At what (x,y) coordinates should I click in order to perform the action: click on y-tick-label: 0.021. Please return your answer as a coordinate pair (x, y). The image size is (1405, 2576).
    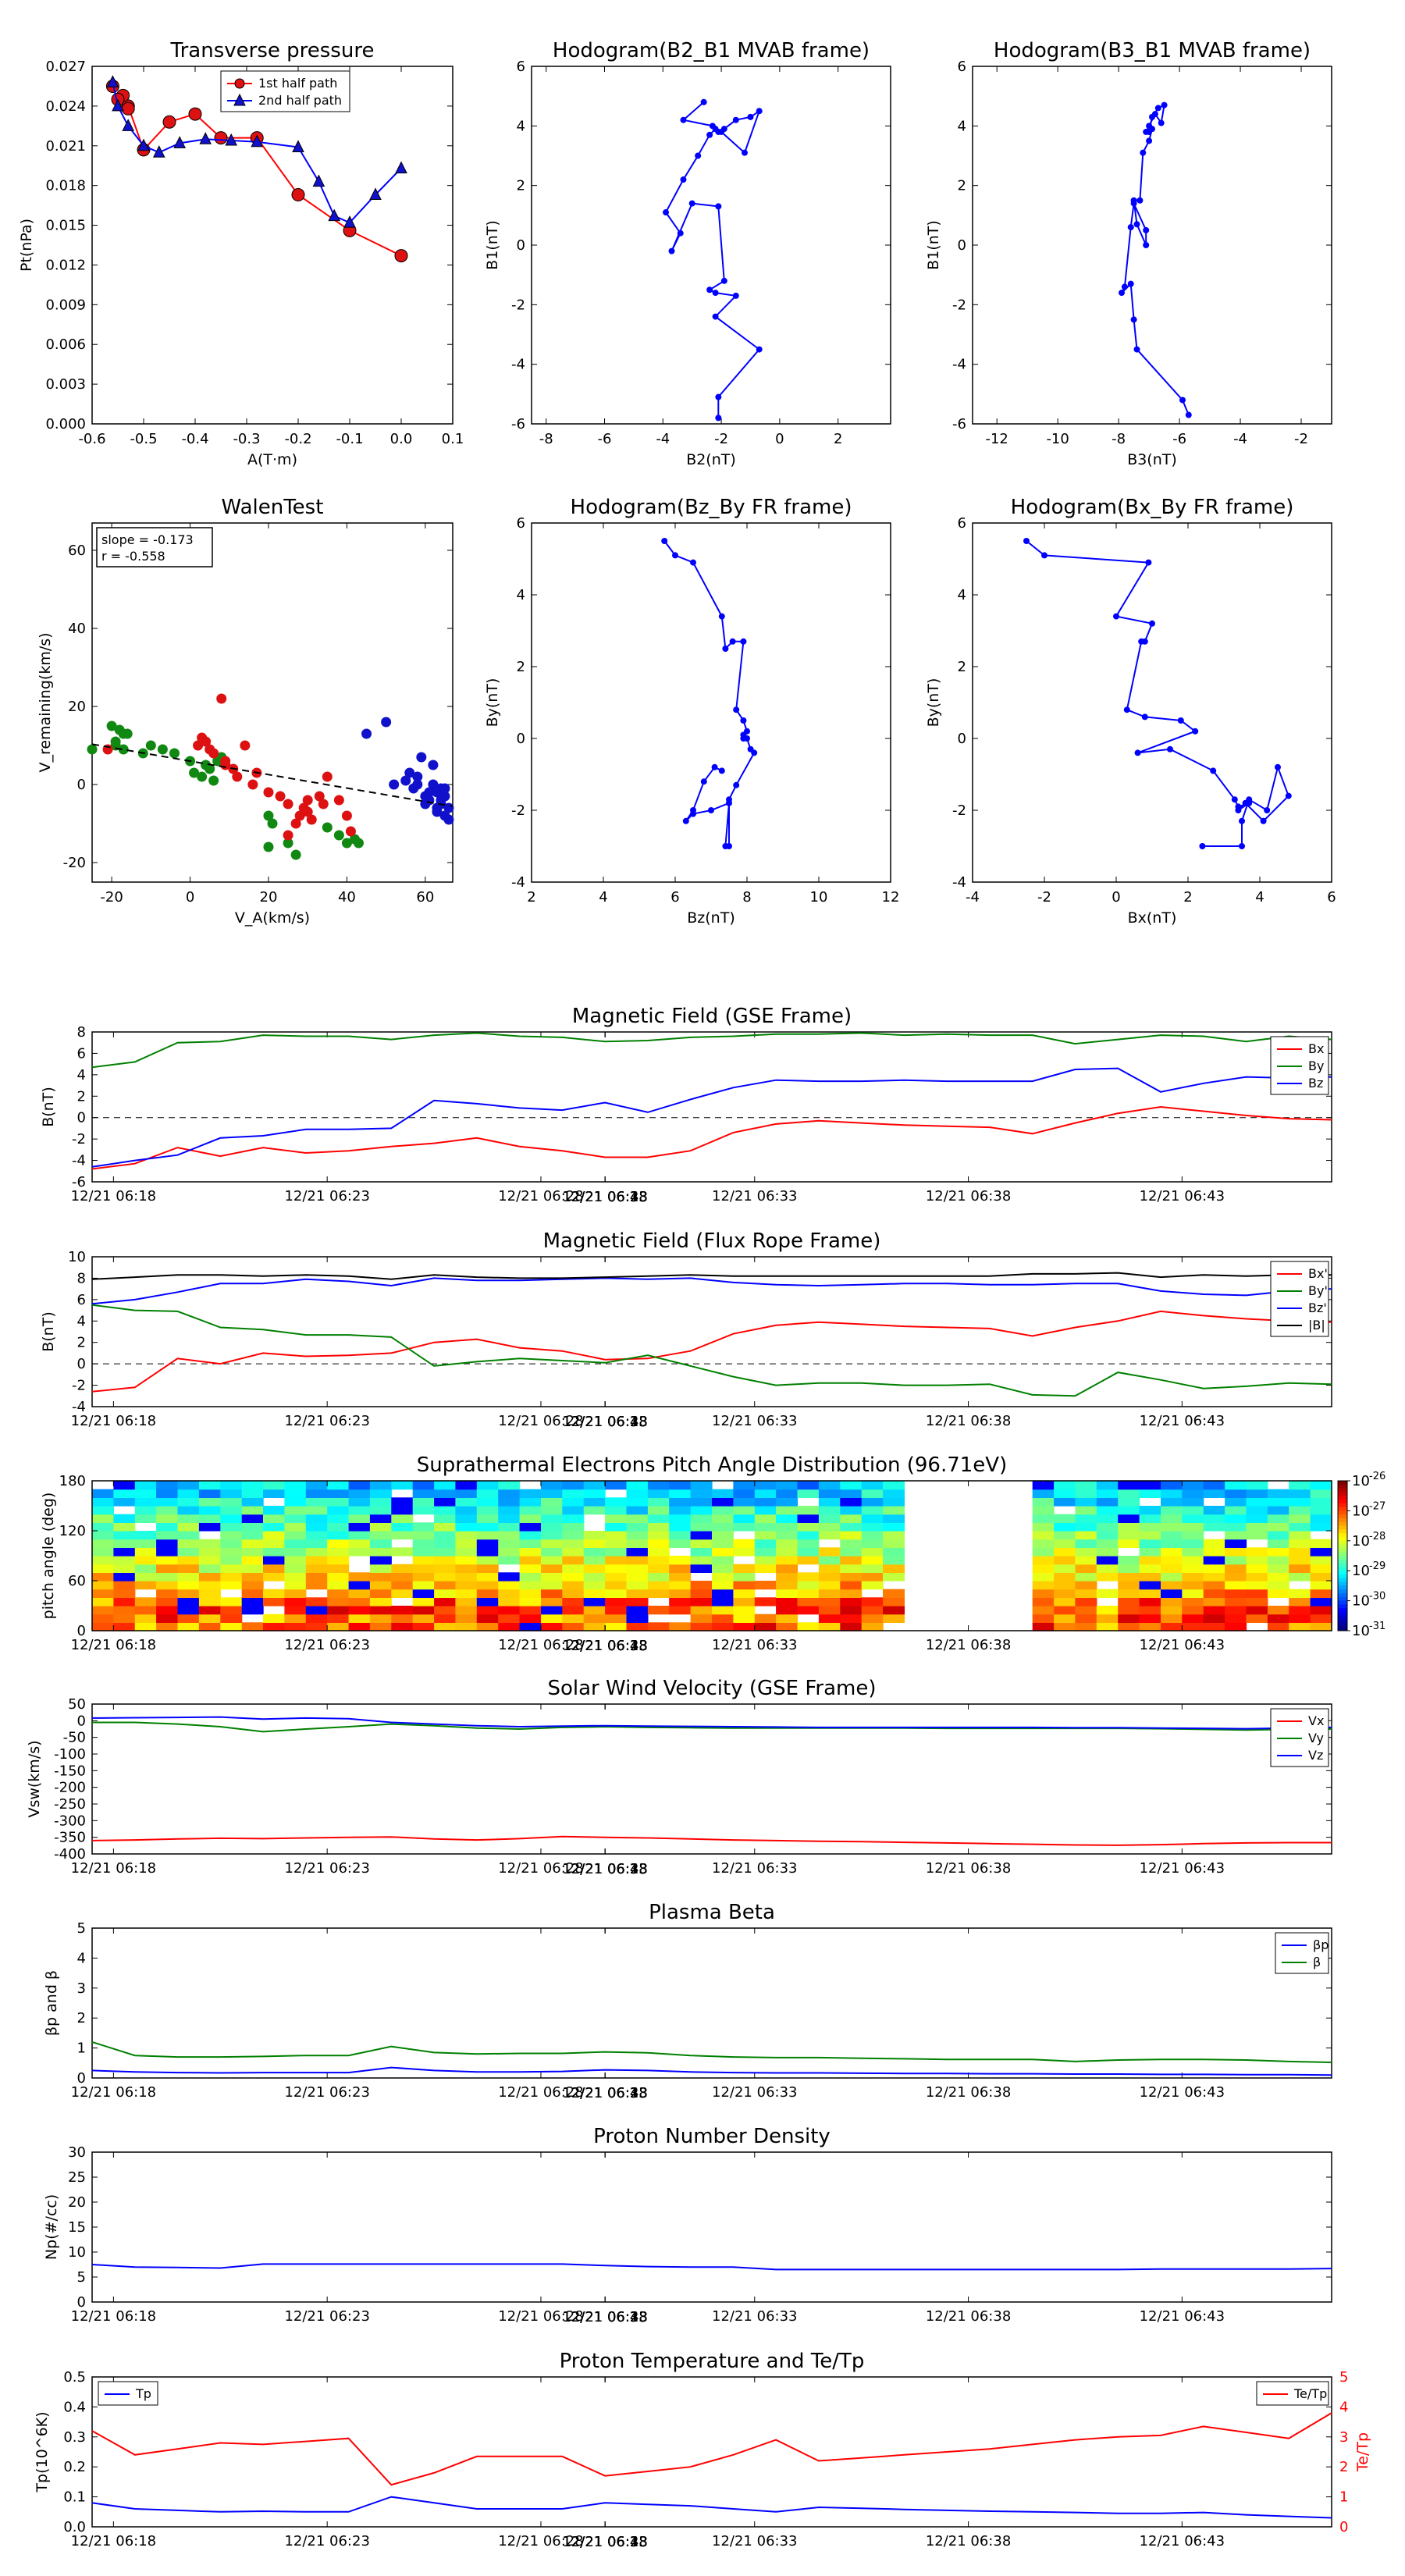
    Looking at the image, I should click on (65, 146).